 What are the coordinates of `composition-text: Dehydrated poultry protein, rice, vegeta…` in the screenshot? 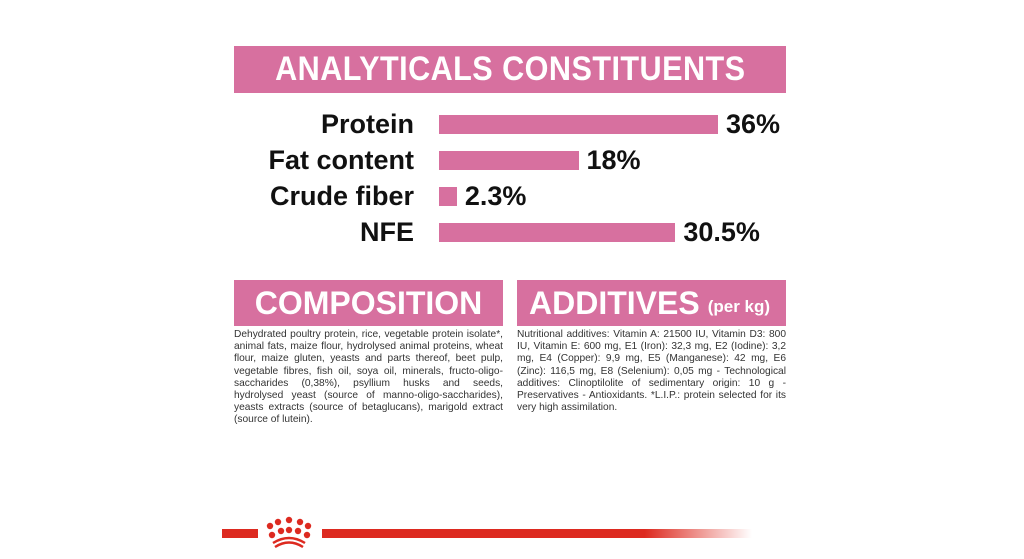 It's located at (368, 377).